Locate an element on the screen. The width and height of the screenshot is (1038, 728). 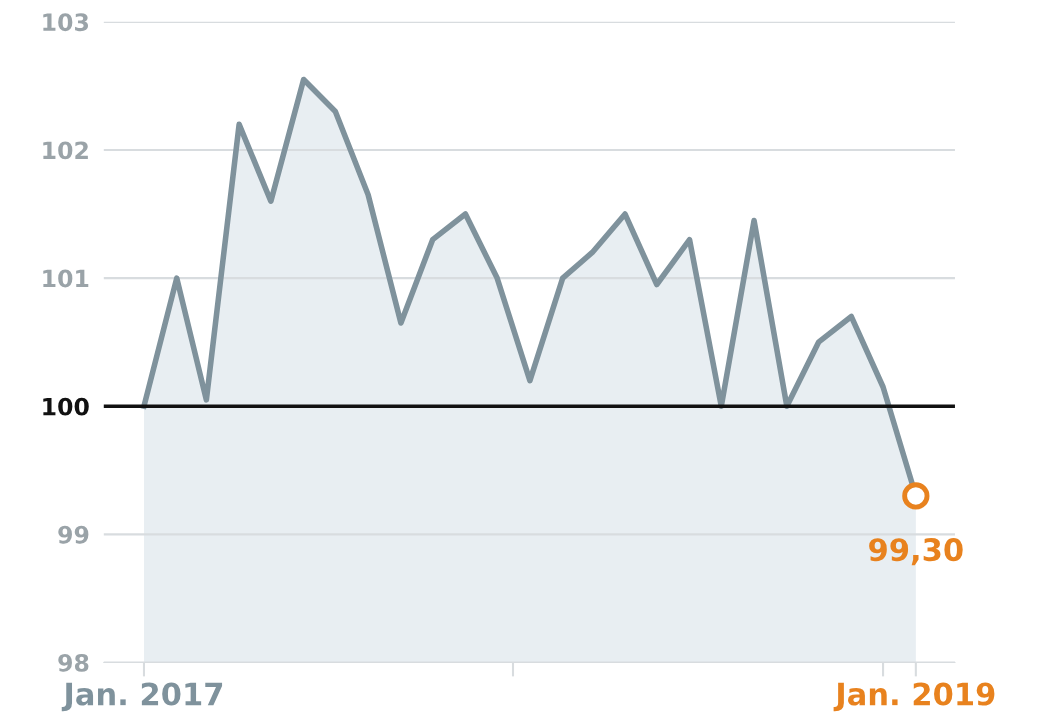
y-tick-label: 102 is located at coordinates (65, 150).